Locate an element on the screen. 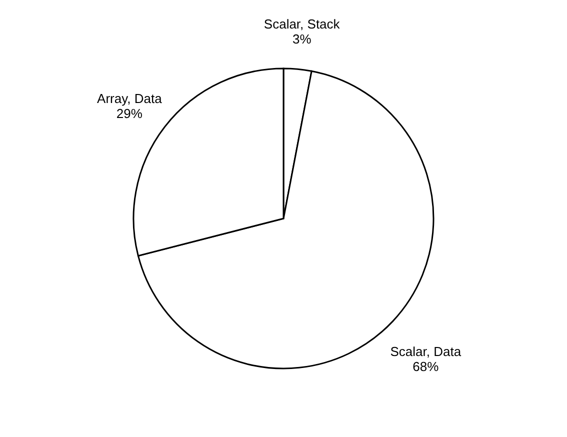 The image size is (567, 437). slice-label: Scalar, Stack is located at coordinates (302, 24).